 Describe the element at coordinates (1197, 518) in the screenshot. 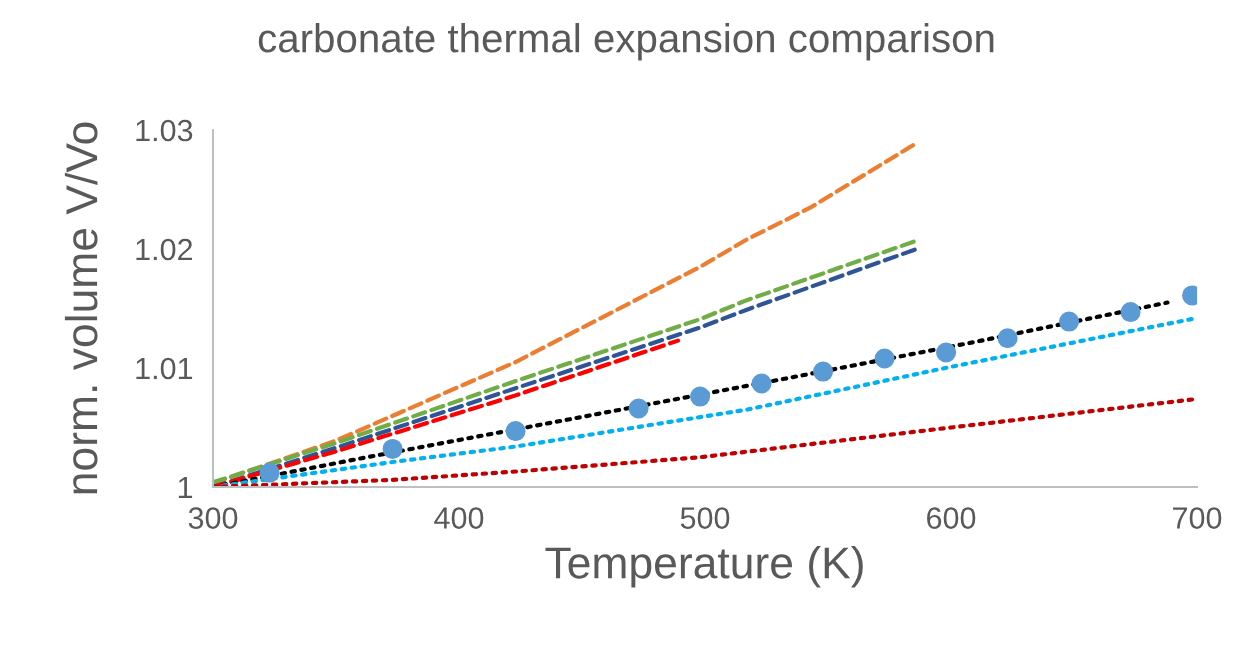

I see `x-tick-label: 700` at that location.